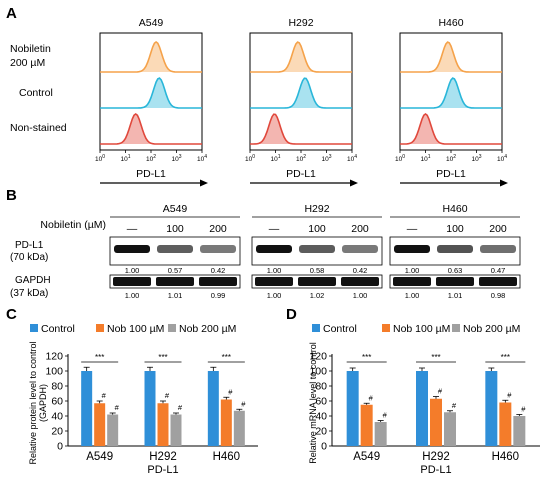 The width and height of the screenshot is (550, 484). Describe the element at coordinates (505, 357) in the screenshot. I see `significance-label: ***` at that location.